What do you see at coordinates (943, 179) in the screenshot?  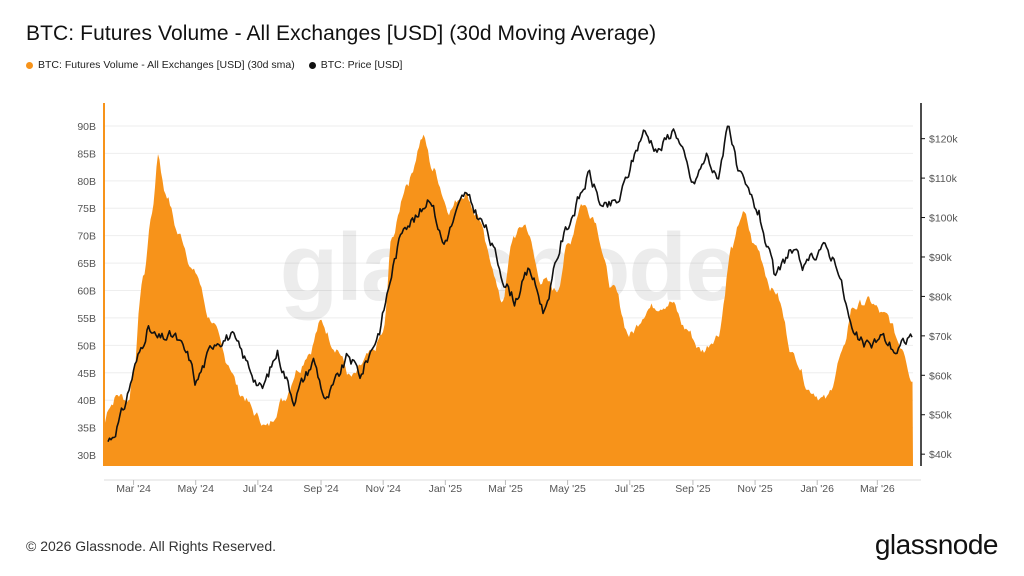 I see `y-right-tick-label-7: $110k` at bounding box center [943, 179].